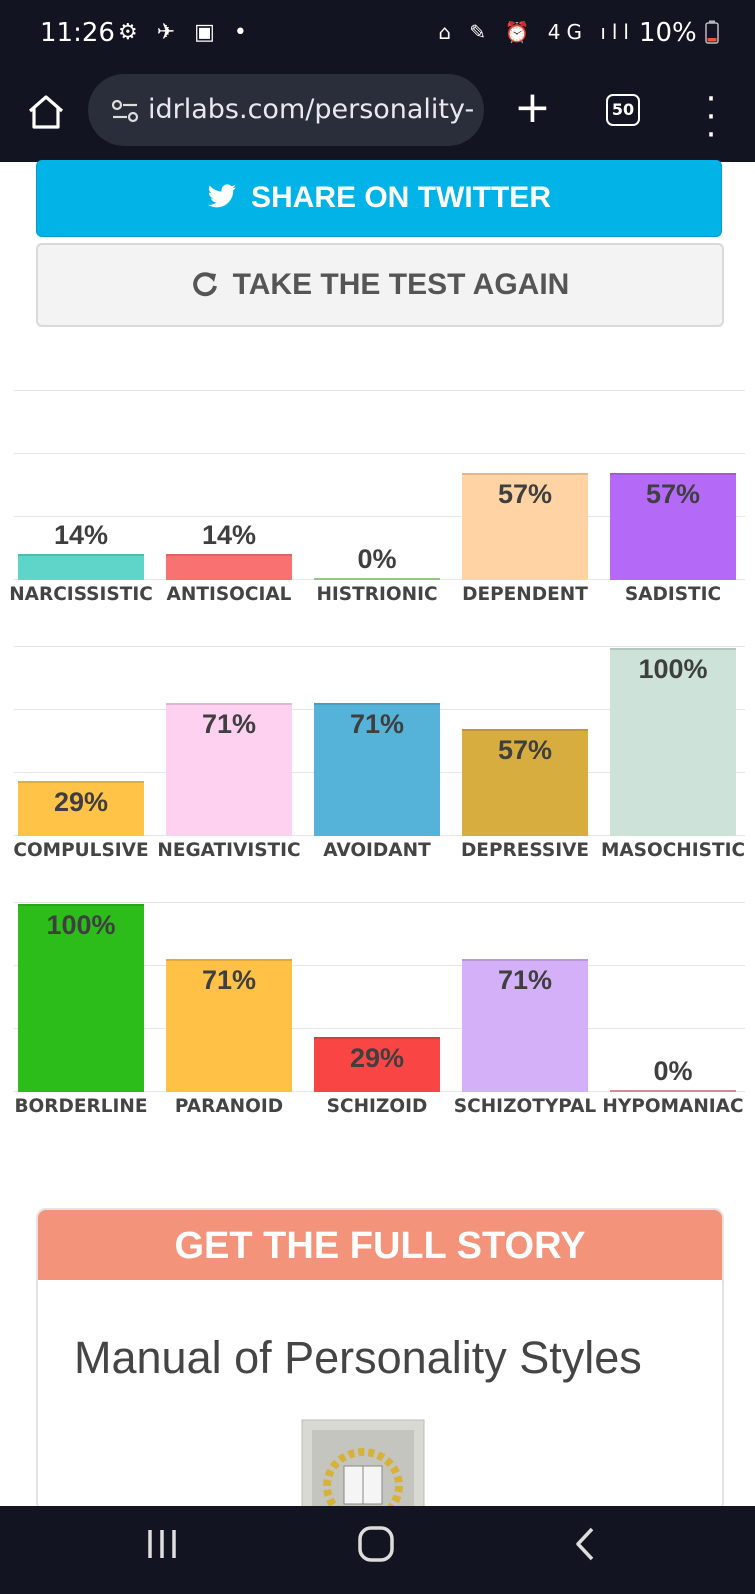 This screenshot has height=1594, width=755. Describe the element at coordinates (536, 32) in the screenshot. I see `system-status-icons: ⌂ ✎ ⏰ 4G ıll` at that location.